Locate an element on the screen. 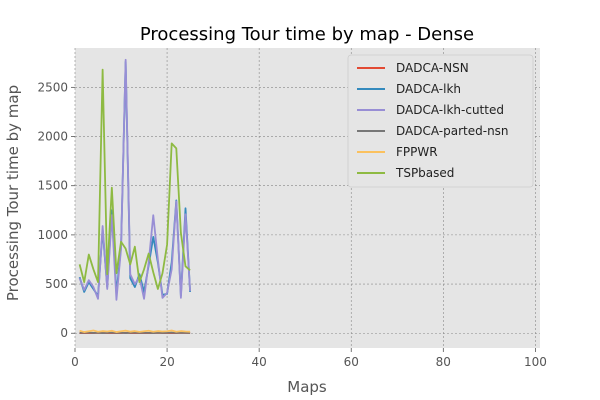 This screenshot has width=600, height=400. y-tick-label: 1500 is located at coordinates (52, 186).